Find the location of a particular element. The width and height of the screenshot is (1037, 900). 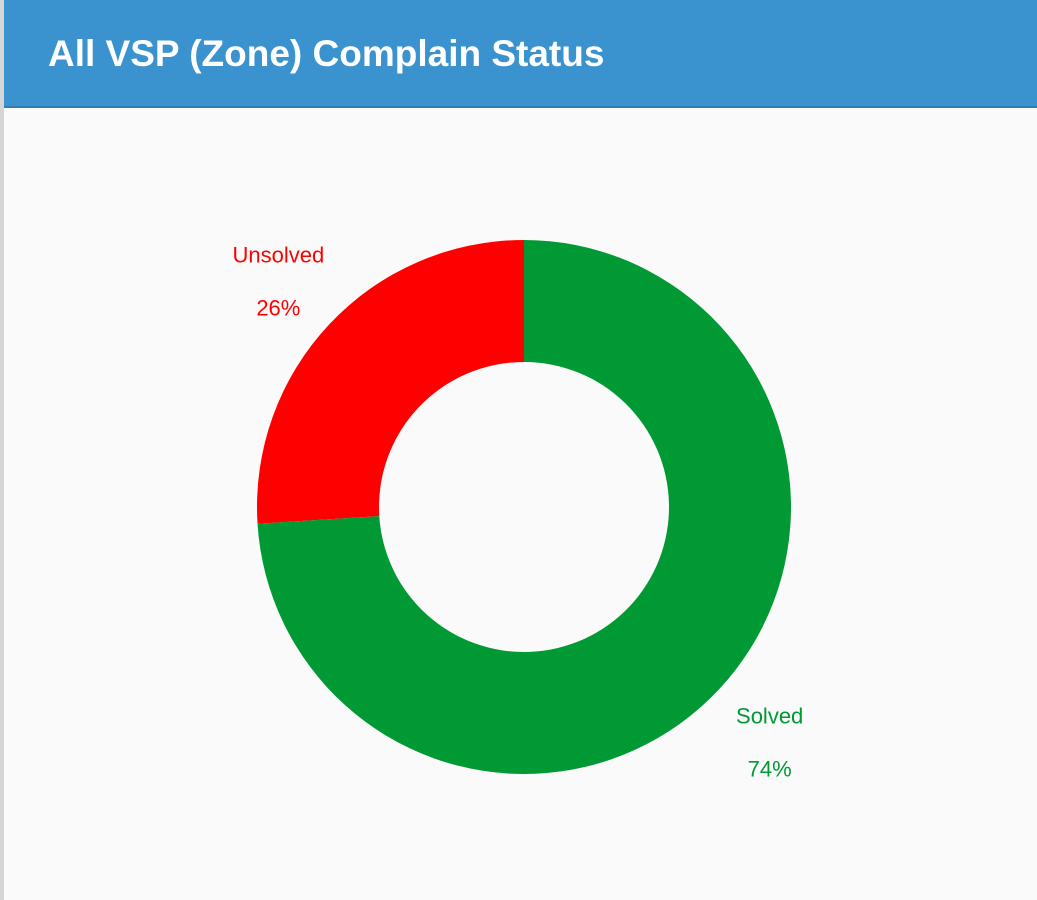

slice-label-unsolved: Unsolved is located at coordinates (278, 254).